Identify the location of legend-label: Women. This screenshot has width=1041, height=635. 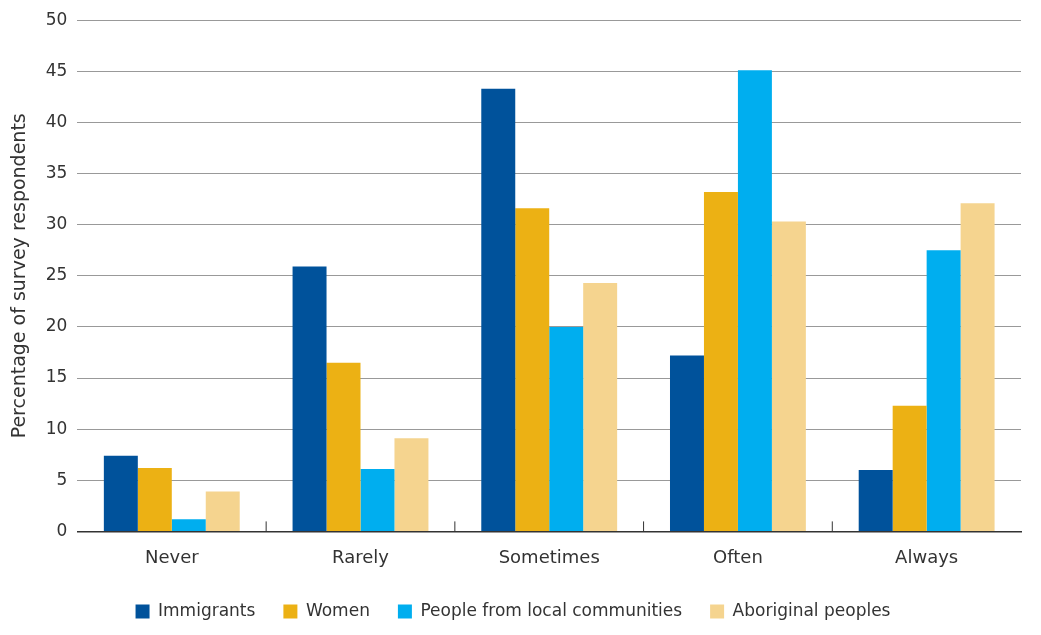
(337, 609).